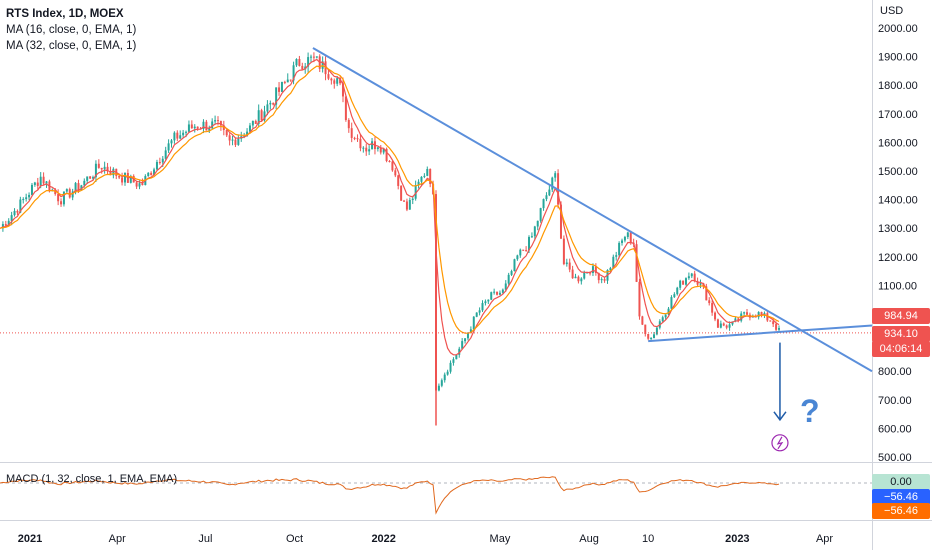  What do you see at coordinates (898, 201) in the screenshot?
I see `y-tick-label: 1400.00` at bounding box center [898, 201].